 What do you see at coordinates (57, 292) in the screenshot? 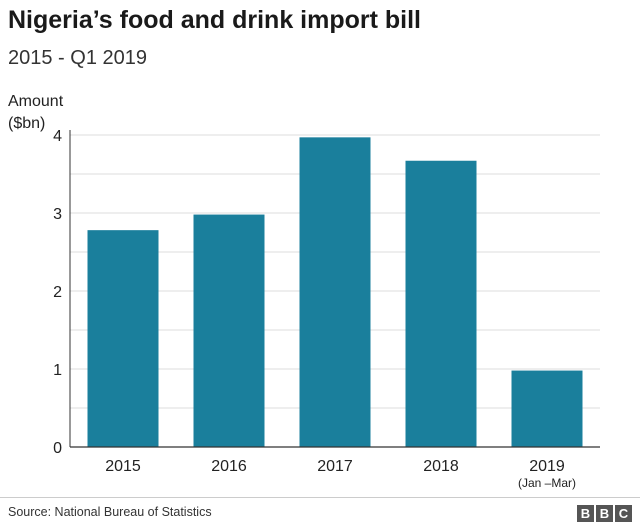
I see `y-tick-label: 2` at bounding box center [57, 292].